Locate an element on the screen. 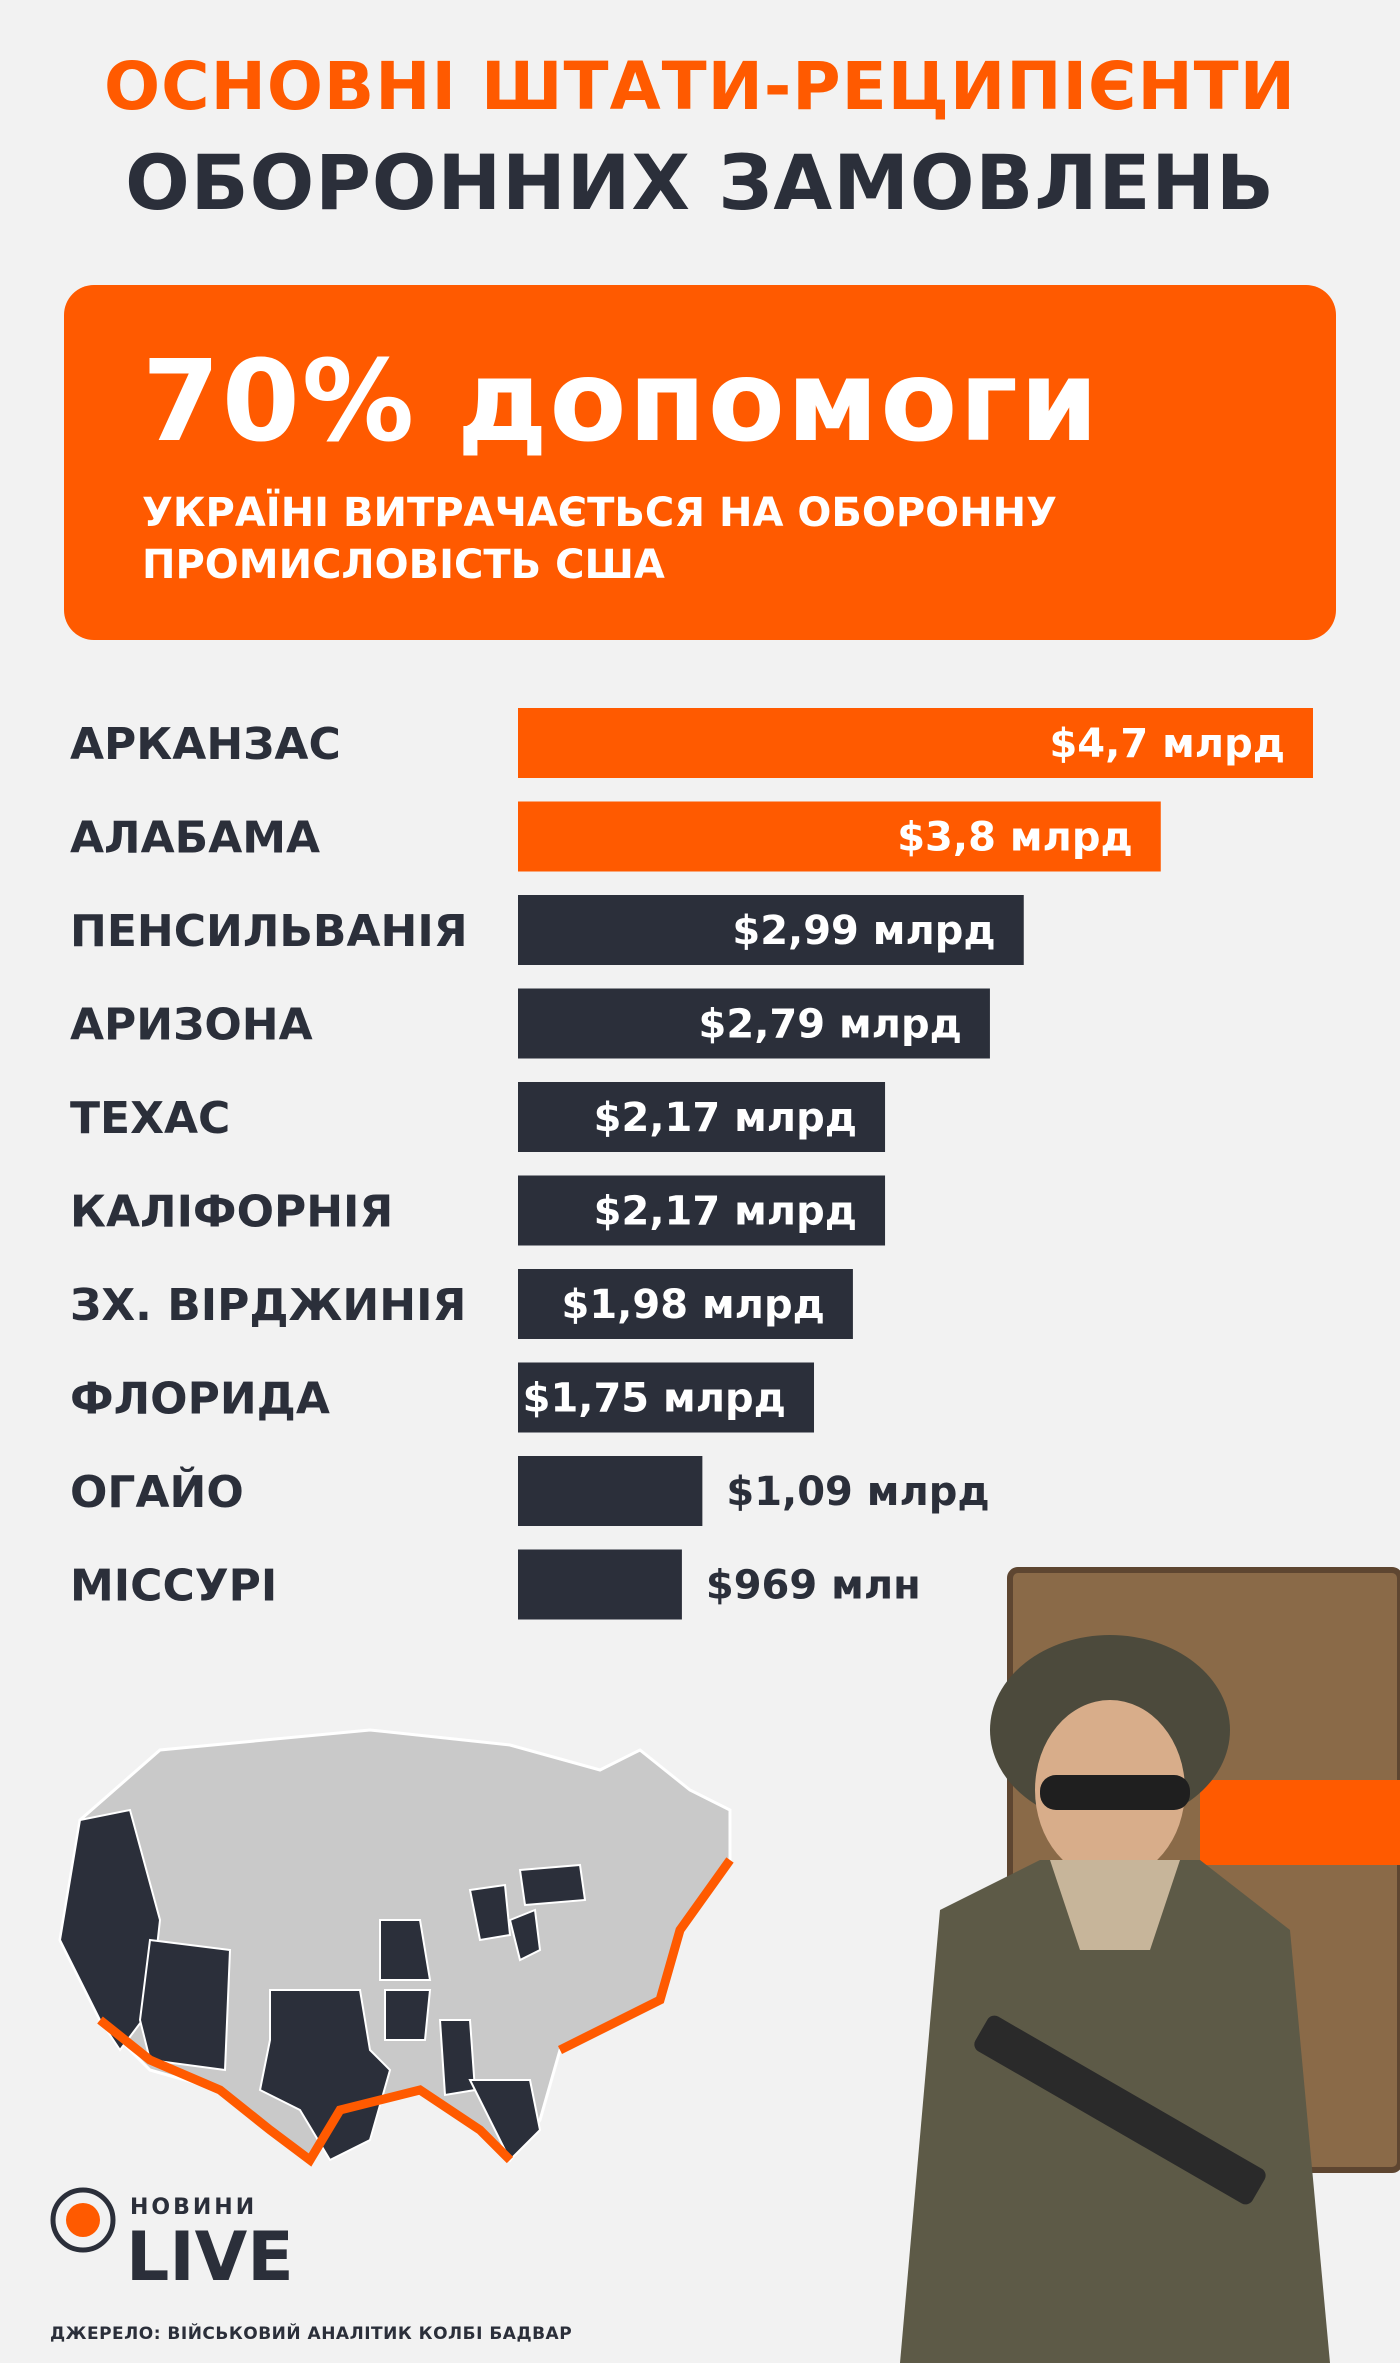  banner-headline: 70% допомоги is located at coordinates (621, 402).